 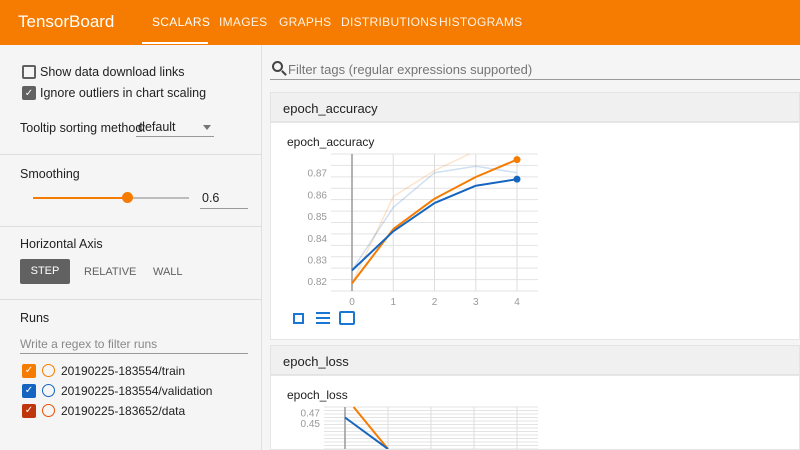 What do you see at coordinates (137, 391) in the screenshot?
I see `run-name: 20190225-183554/validation` at bounding box center [137, 391].